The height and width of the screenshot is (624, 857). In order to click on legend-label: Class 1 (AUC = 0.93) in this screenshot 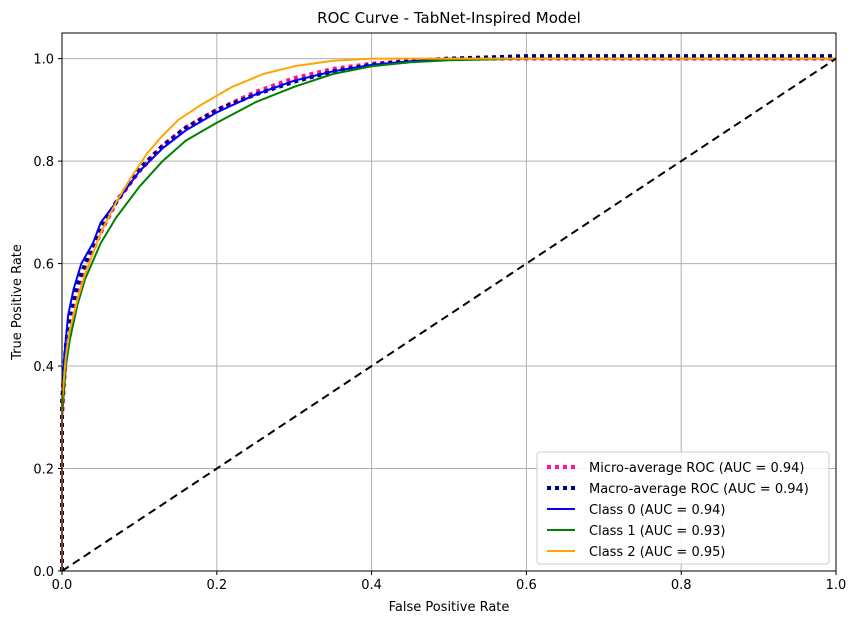, I will do `click(657, 531)`.